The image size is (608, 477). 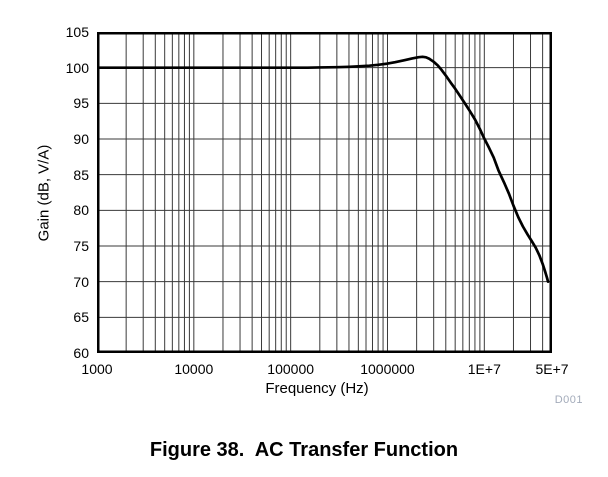 I want to click on x-tick-label: 100000, so click(x=291, y=369).